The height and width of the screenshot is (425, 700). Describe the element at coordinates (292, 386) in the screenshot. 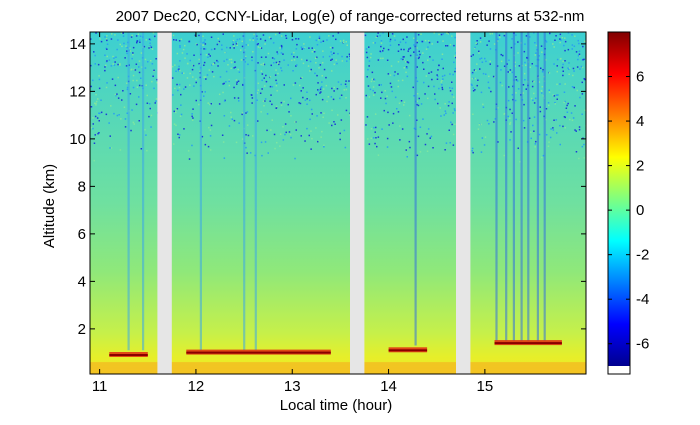

I see `x-tick-label-2: 13` at that location.